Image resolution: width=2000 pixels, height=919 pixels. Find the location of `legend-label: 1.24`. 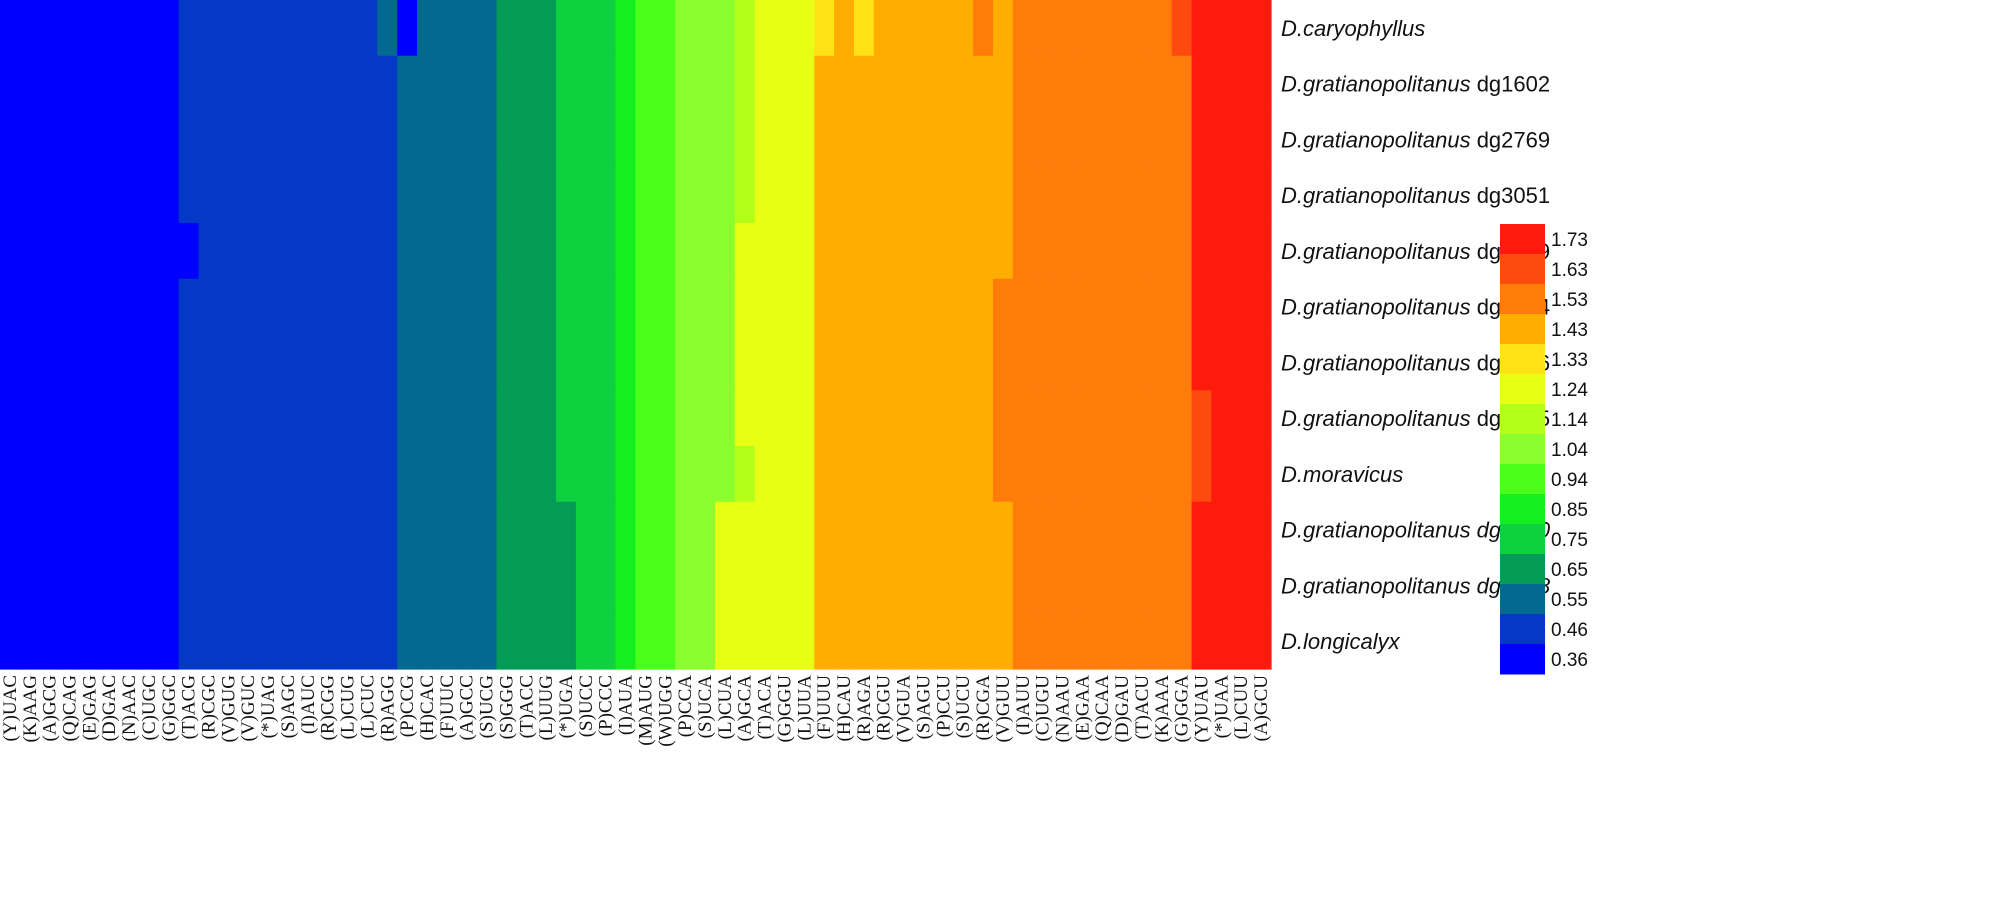

legend-label: 1.24 is located at coordinates (1569, 390).